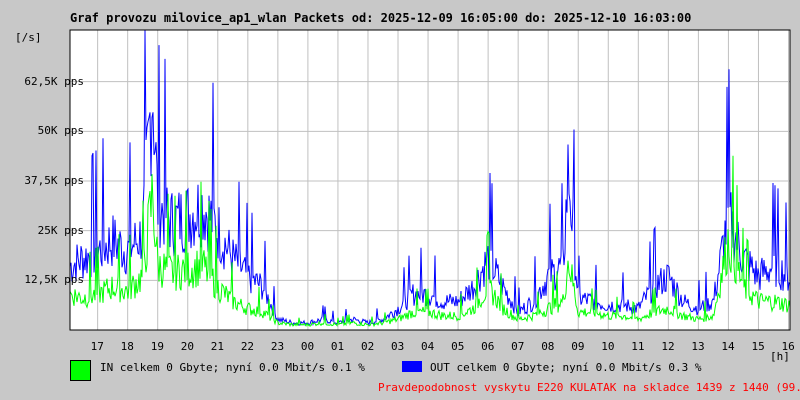 The height and width of the screenshot is (400, 800). What do you see at coordinates (337, 346) in the screenshot?
I see `x-tick-label: 01` at bounding box center [337, 346].